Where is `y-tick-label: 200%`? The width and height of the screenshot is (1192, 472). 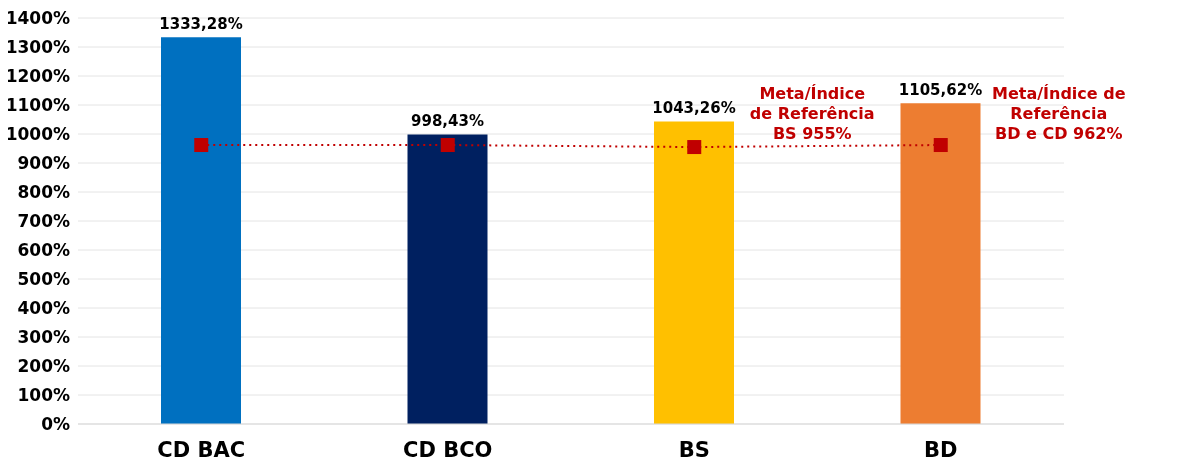
y-tick-label: 200% is located at coordinates (43, 366).